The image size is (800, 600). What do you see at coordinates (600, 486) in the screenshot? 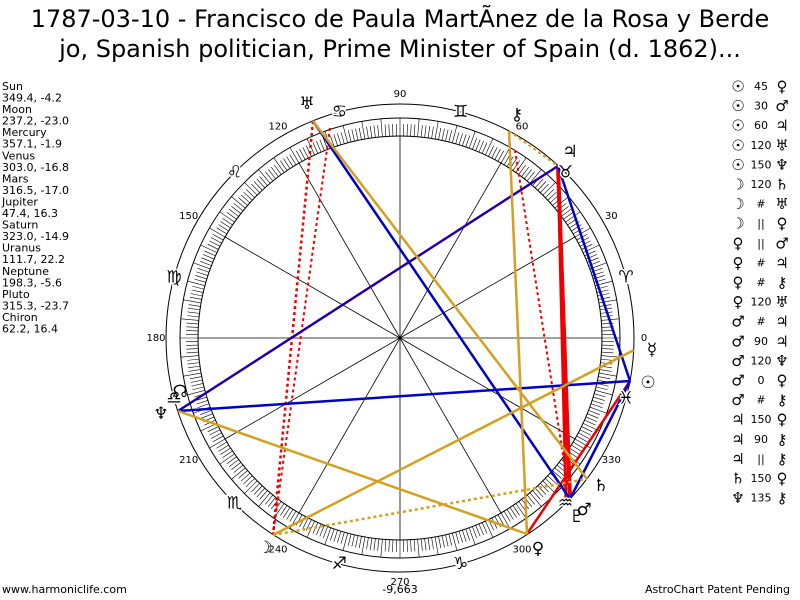
I see `planet-glyph: ♄` at bounding box center [600, 486].